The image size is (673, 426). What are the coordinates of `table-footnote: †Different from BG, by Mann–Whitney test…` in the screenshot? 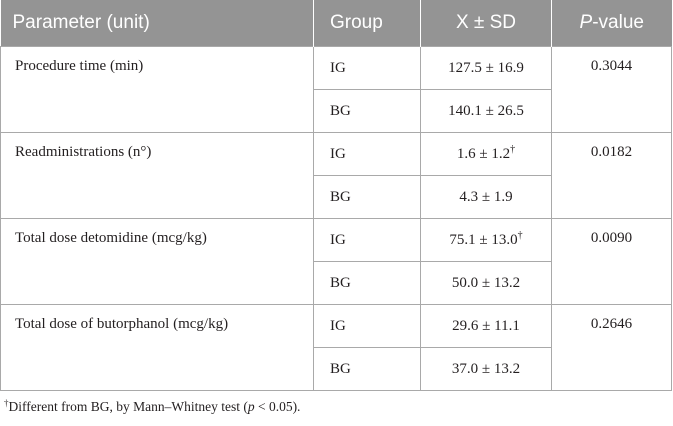 It's located at (152, 407).